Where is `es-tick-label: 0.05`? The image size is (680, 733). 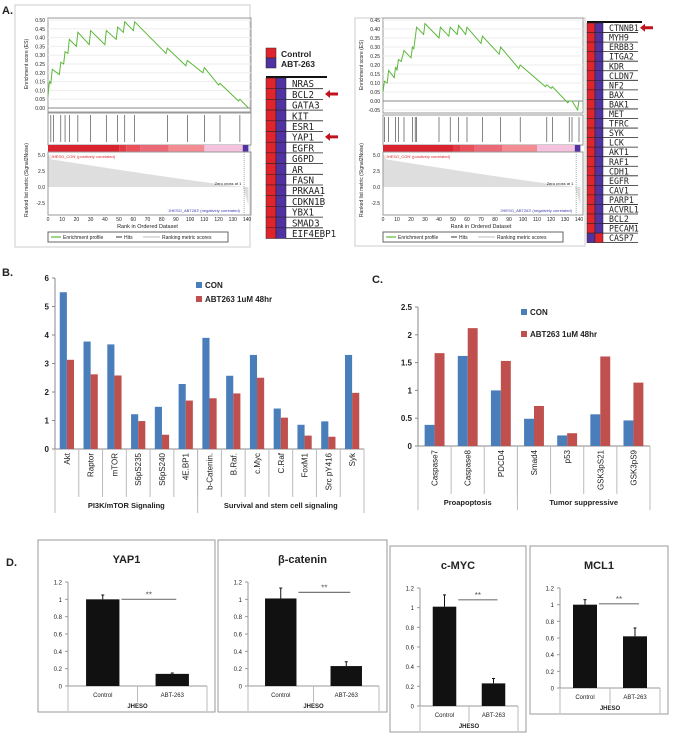 es-tick-label: 0.05 is located at coordinates (40, 100).